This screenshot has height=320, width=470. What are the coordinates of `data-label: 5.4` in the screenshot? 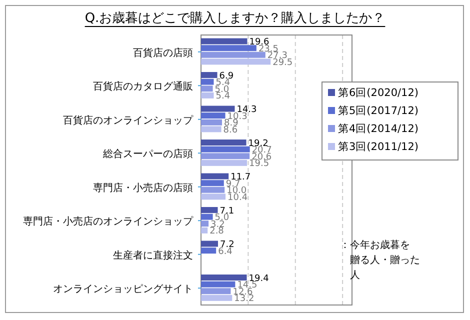 It's located at (223, 97).